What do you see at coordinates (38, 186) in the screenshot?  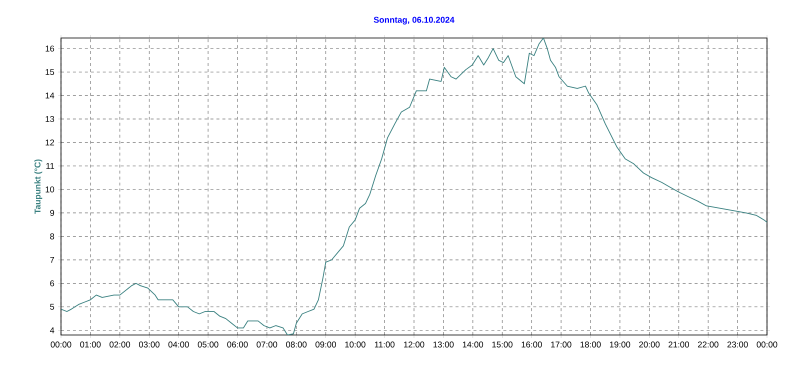 I see `y-axis-title: Taupunkt (°C)` at bounding box center [38, 186].